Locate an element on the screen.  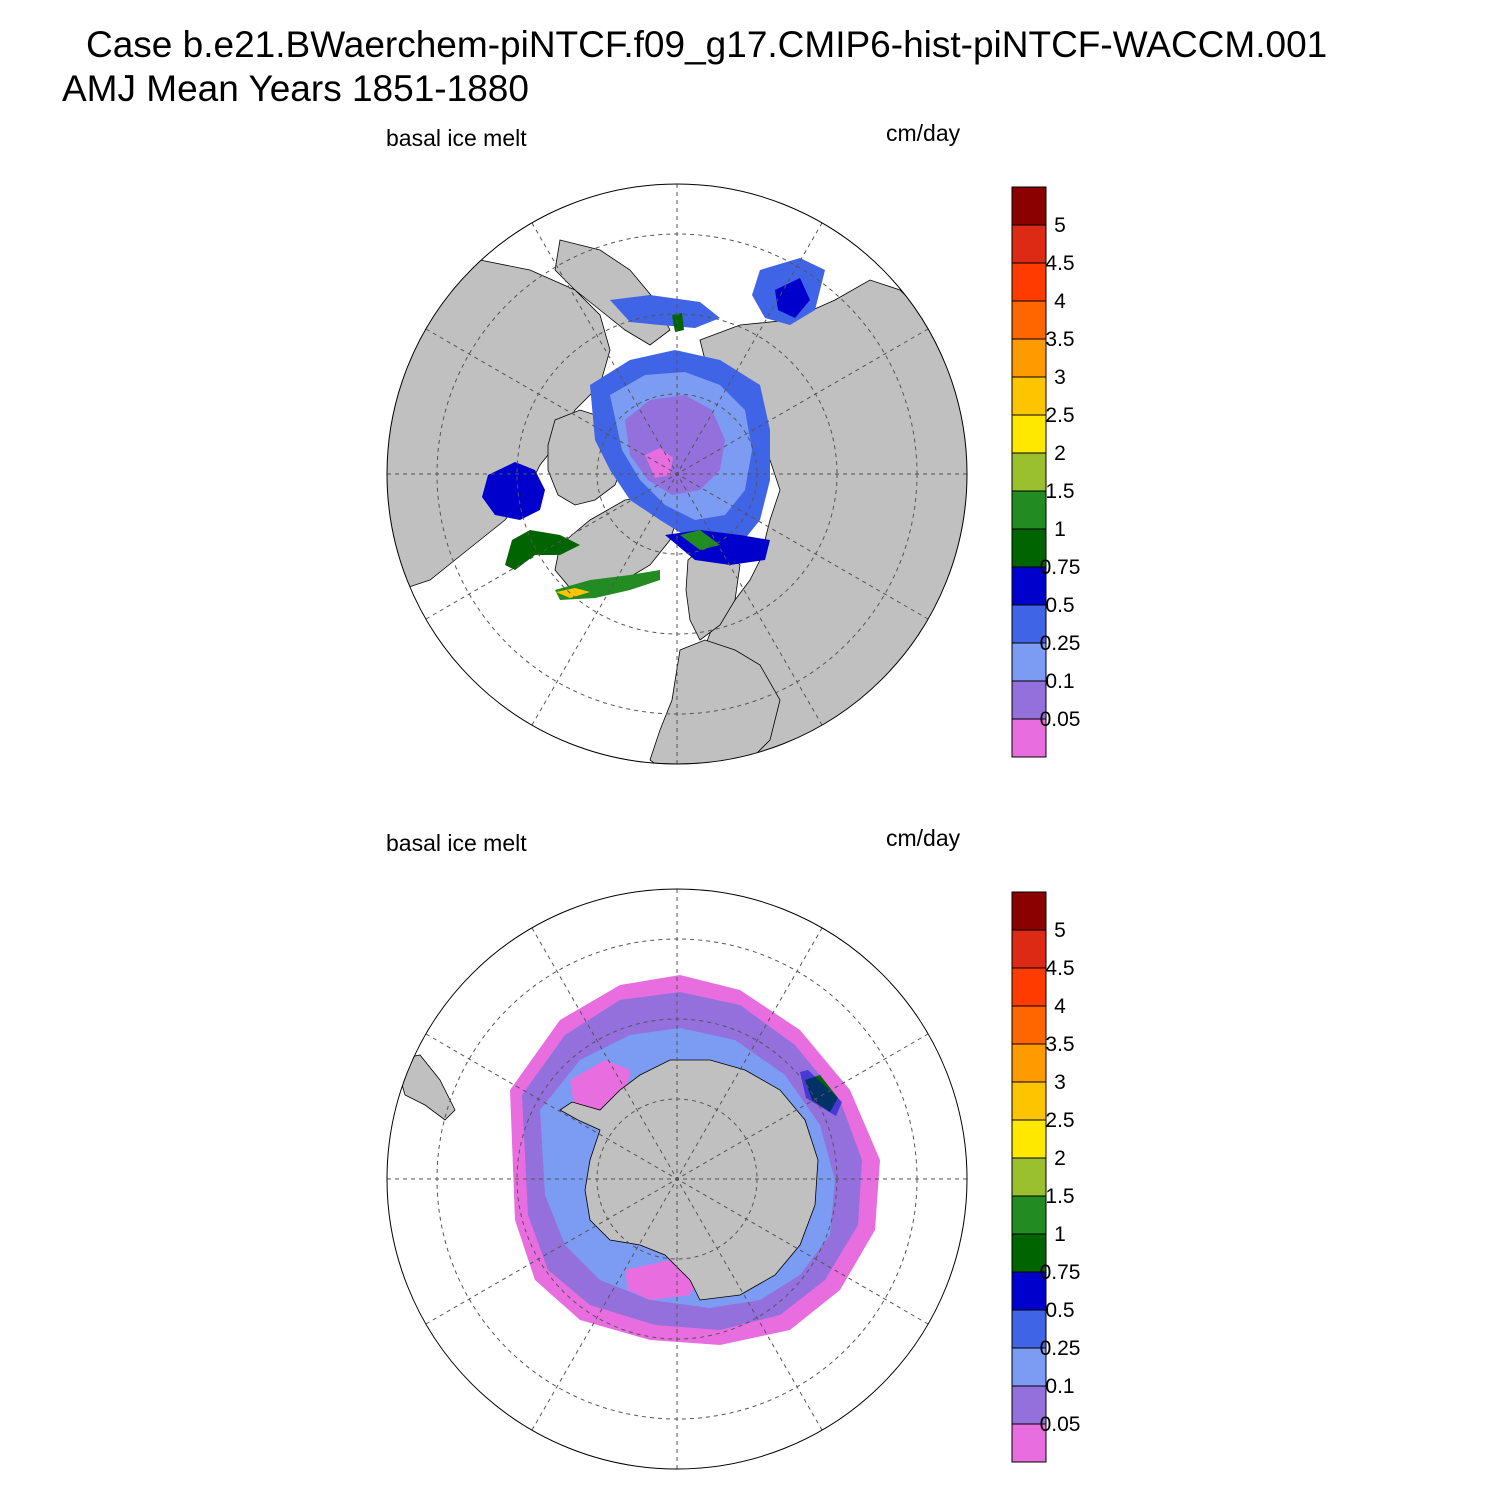
north-units-label: cm/day is located at coordinates (923, 133).